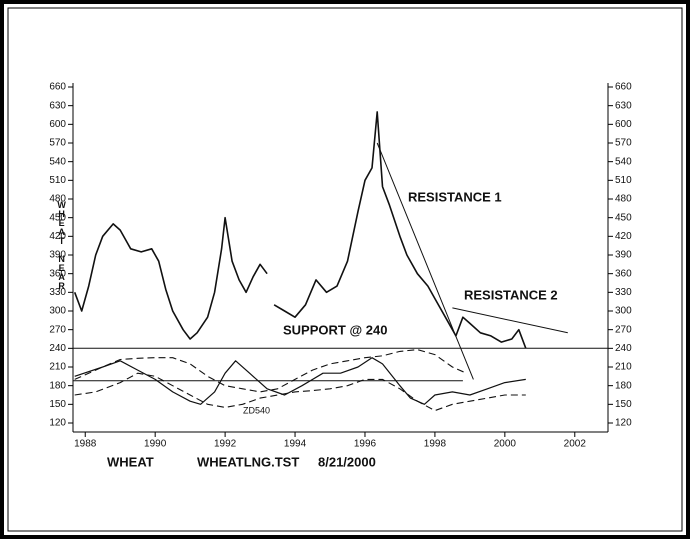 The width and height of the screenshot is (690, 544). I want to click on y-axis-label: WHEAT NEAR, so click(62, 245).